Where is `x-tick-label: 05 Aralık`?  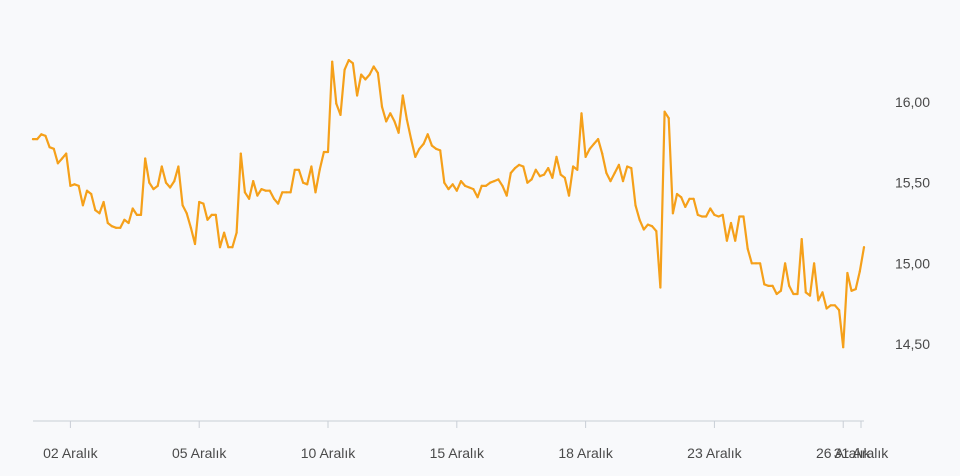
x-tick-label: 05 Aralık is located at coordinates (199, 453).